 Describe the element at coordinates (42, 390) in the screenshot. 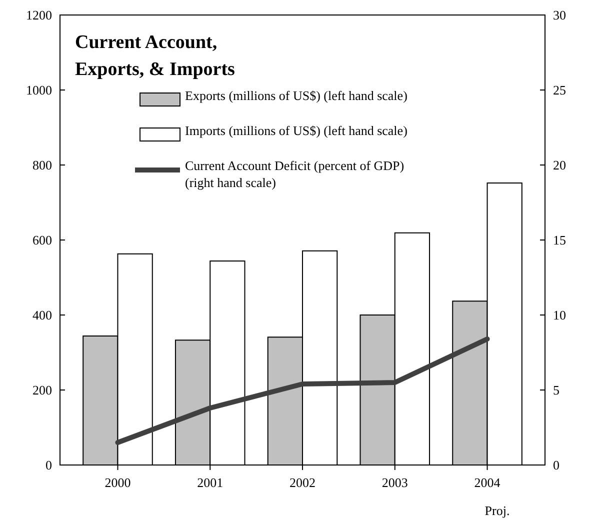

I see `y-tick-label: 200` at that location.